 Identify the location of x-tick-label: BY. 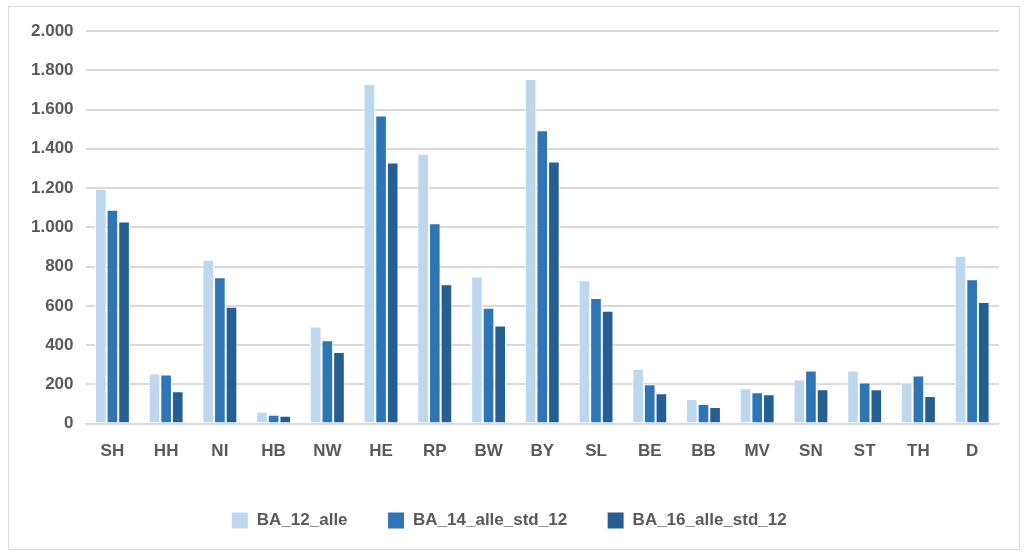
(542, 451).